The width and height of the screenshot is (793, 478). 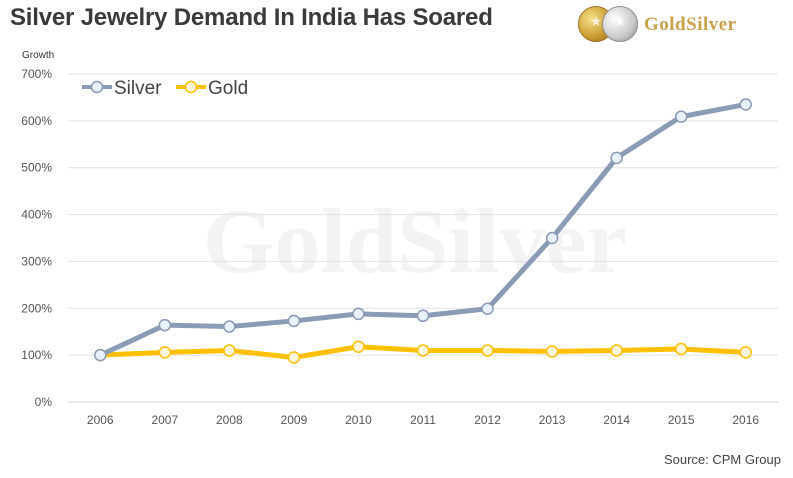 I want to click on logo-text: GoldSilver, so click(x=690, y=24).